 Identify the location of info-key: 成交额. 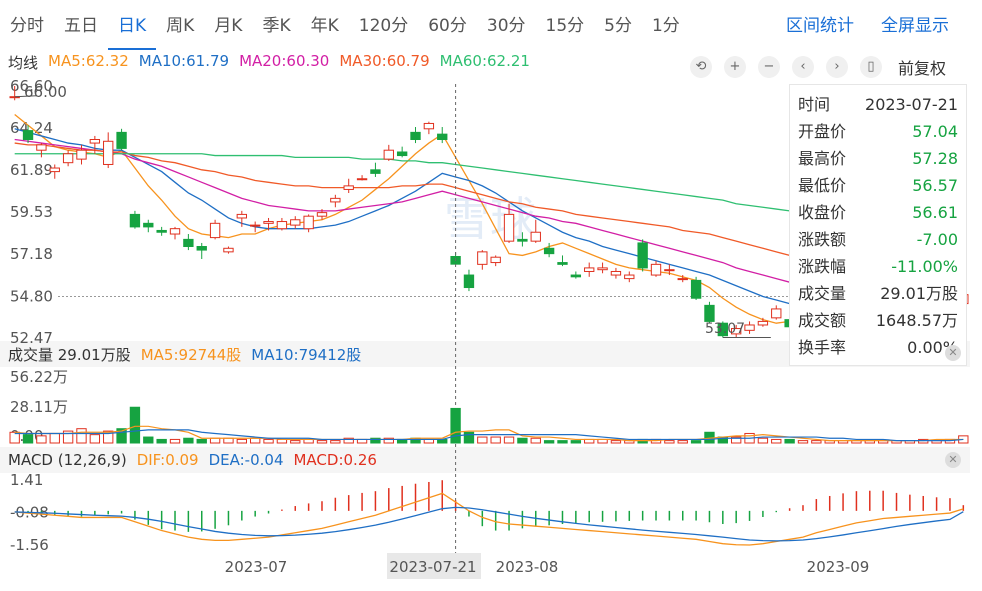
(822, 320).